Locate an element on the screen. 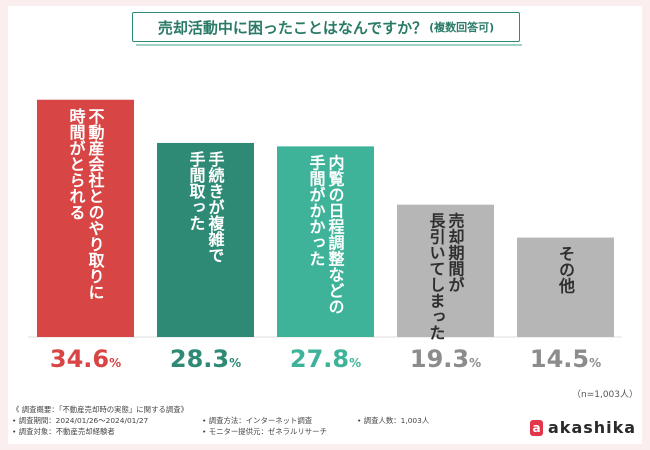 Image resolution: width=650 pixels, height=450 pixels. chart-subtitle: (複数回答可) is located at coordinates (462, 27).